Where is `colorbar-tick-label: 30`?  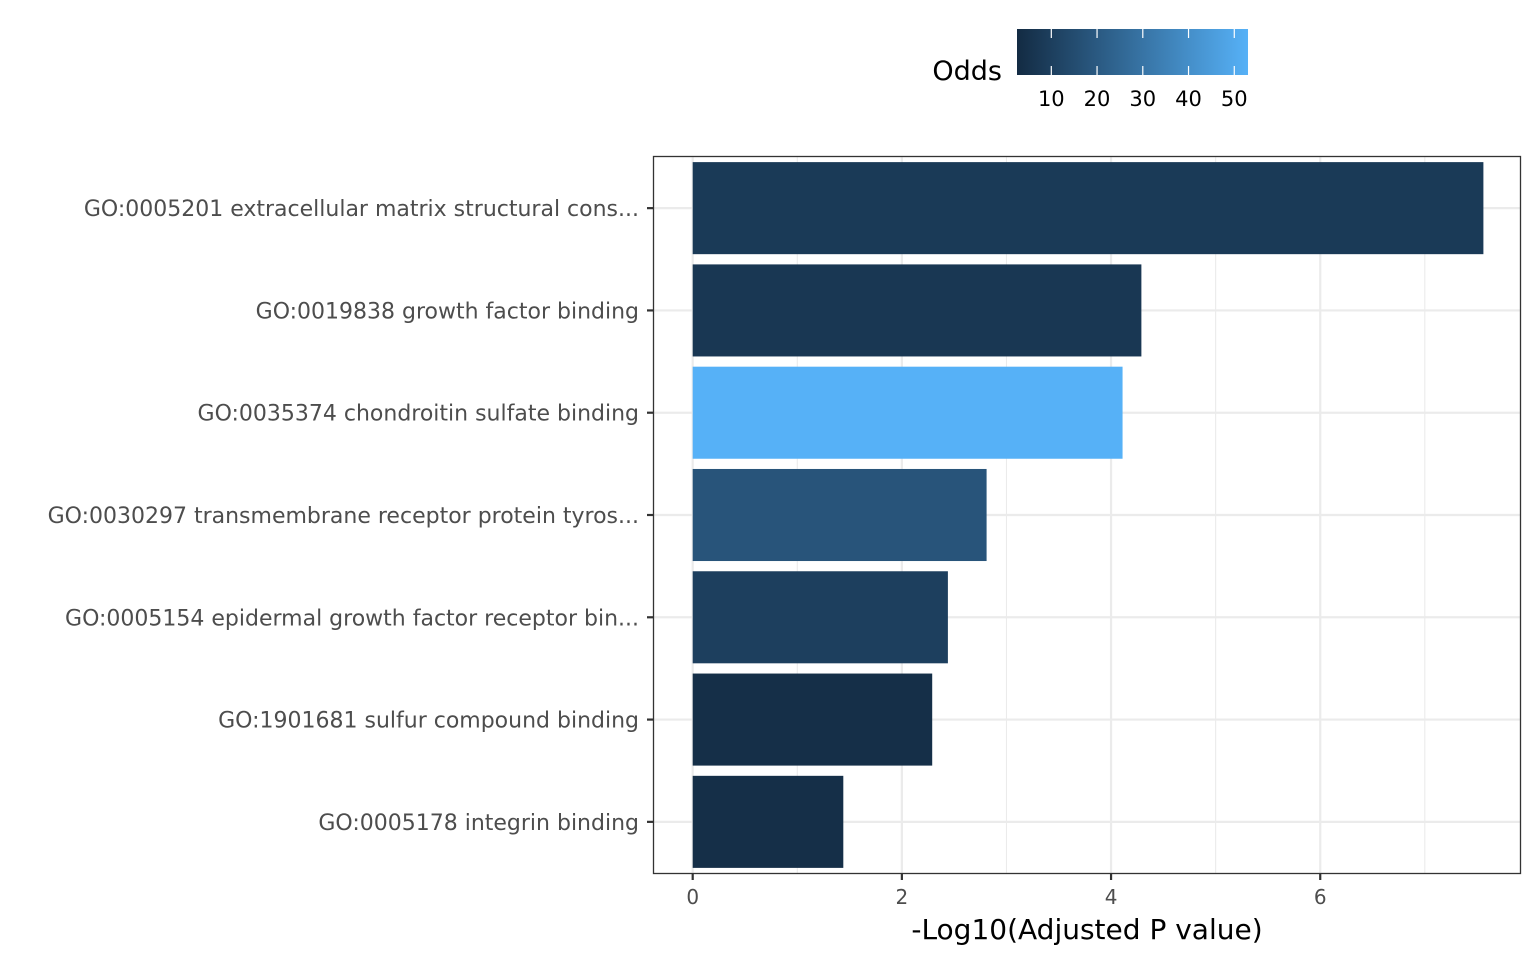 colorbar-tick-label: 30 is located at coordinates (1142, 99).